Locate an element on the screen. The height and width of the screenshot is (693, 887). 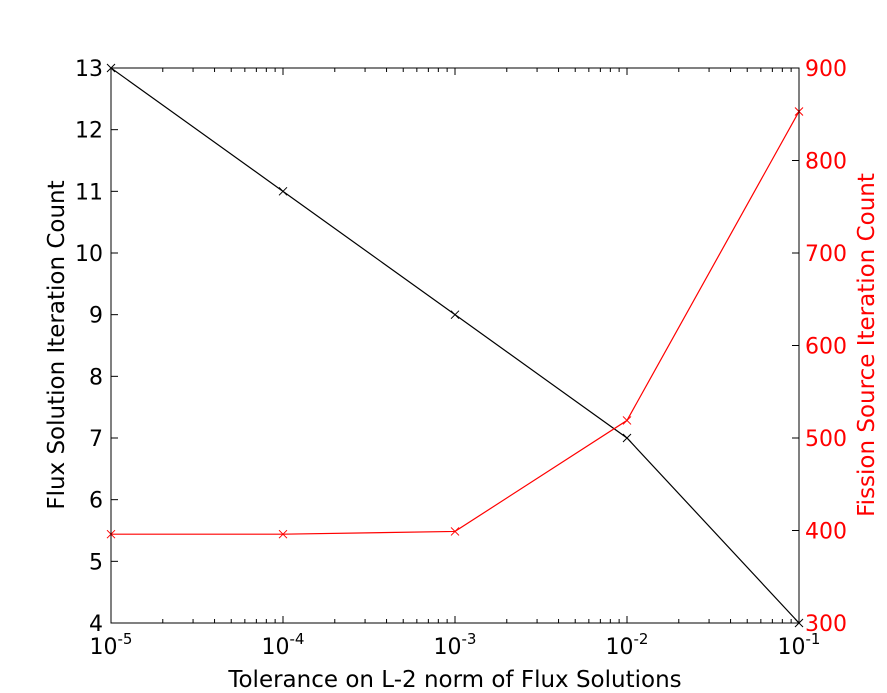
x-tick-exponent: -5 is located at coordinates (125, 639).